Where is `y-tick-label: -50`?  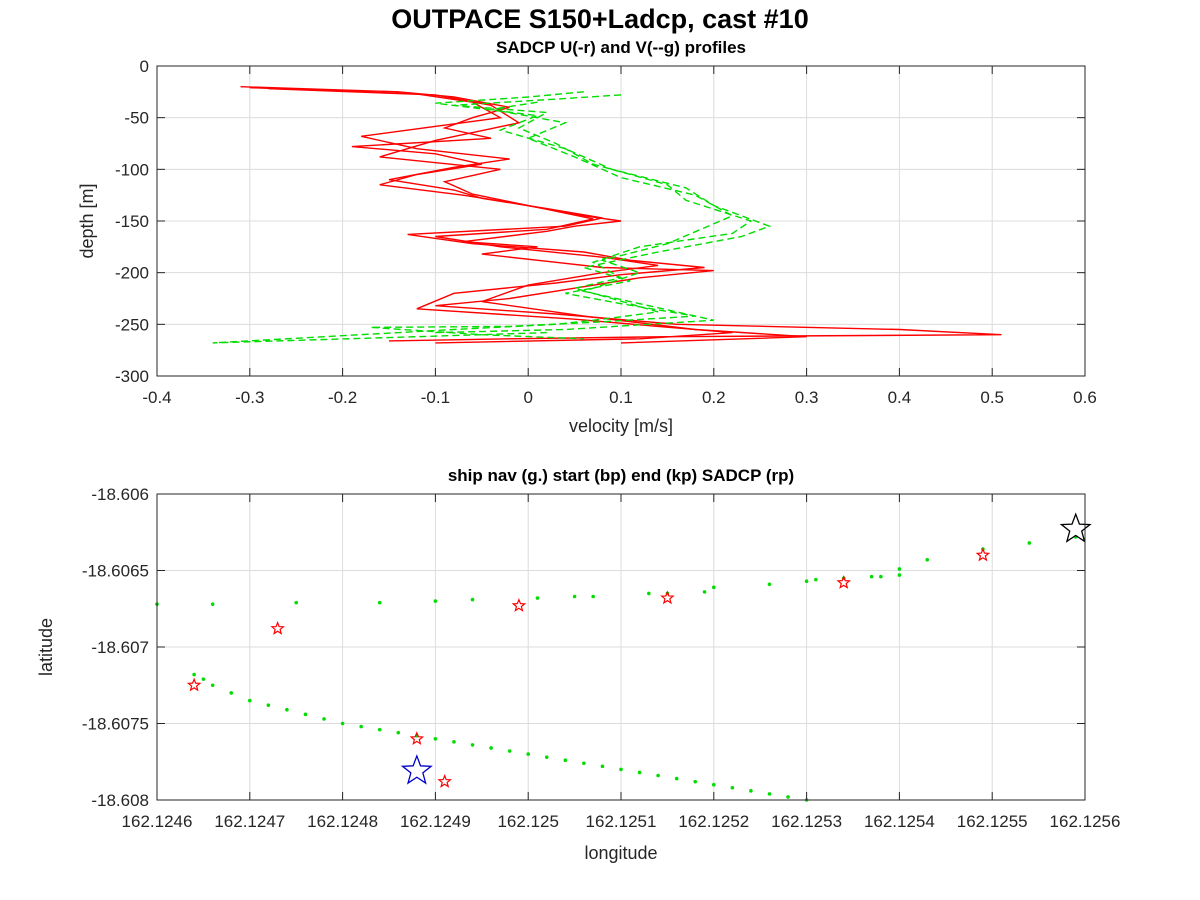 y-tick-label: -50 is located at coordinates (136, 118).